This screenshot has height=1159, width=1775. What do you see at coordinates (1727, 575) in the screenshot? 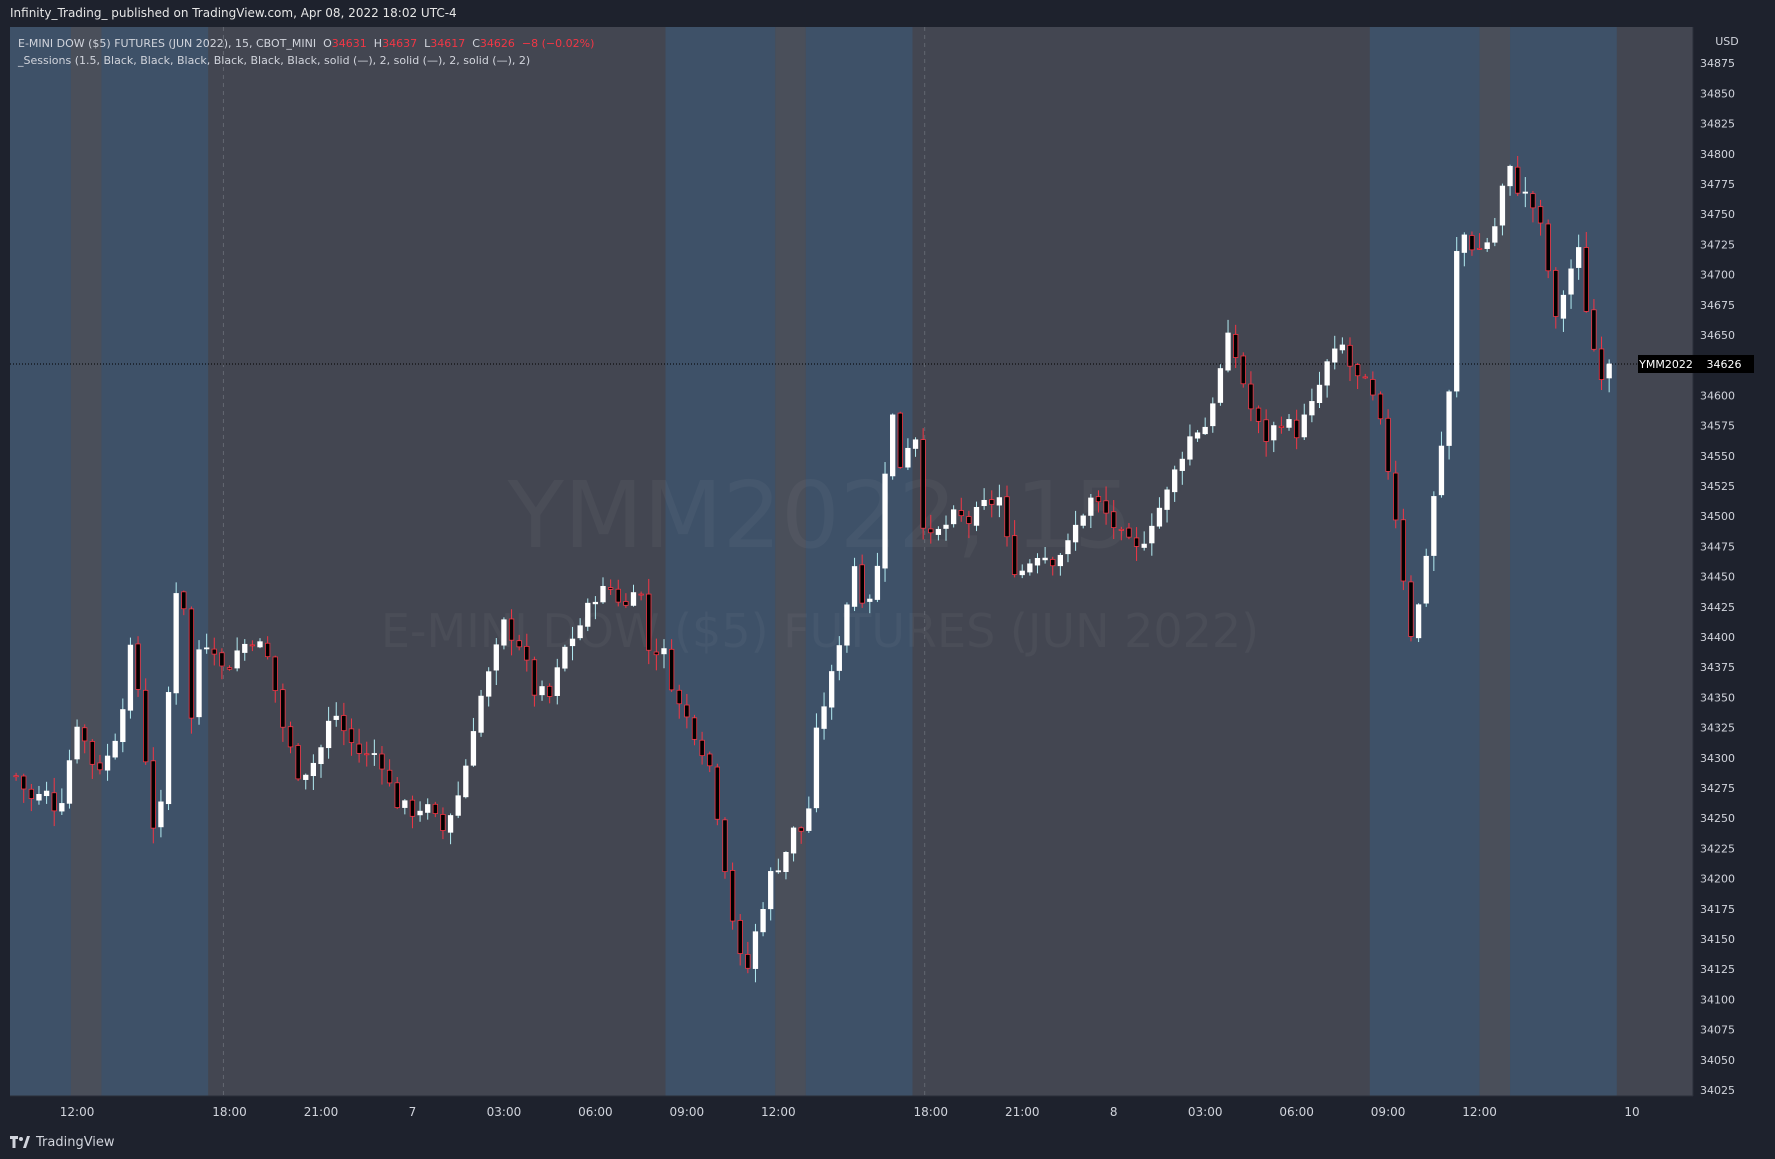
I see `price-axis` at bounding box center [1727, 575].